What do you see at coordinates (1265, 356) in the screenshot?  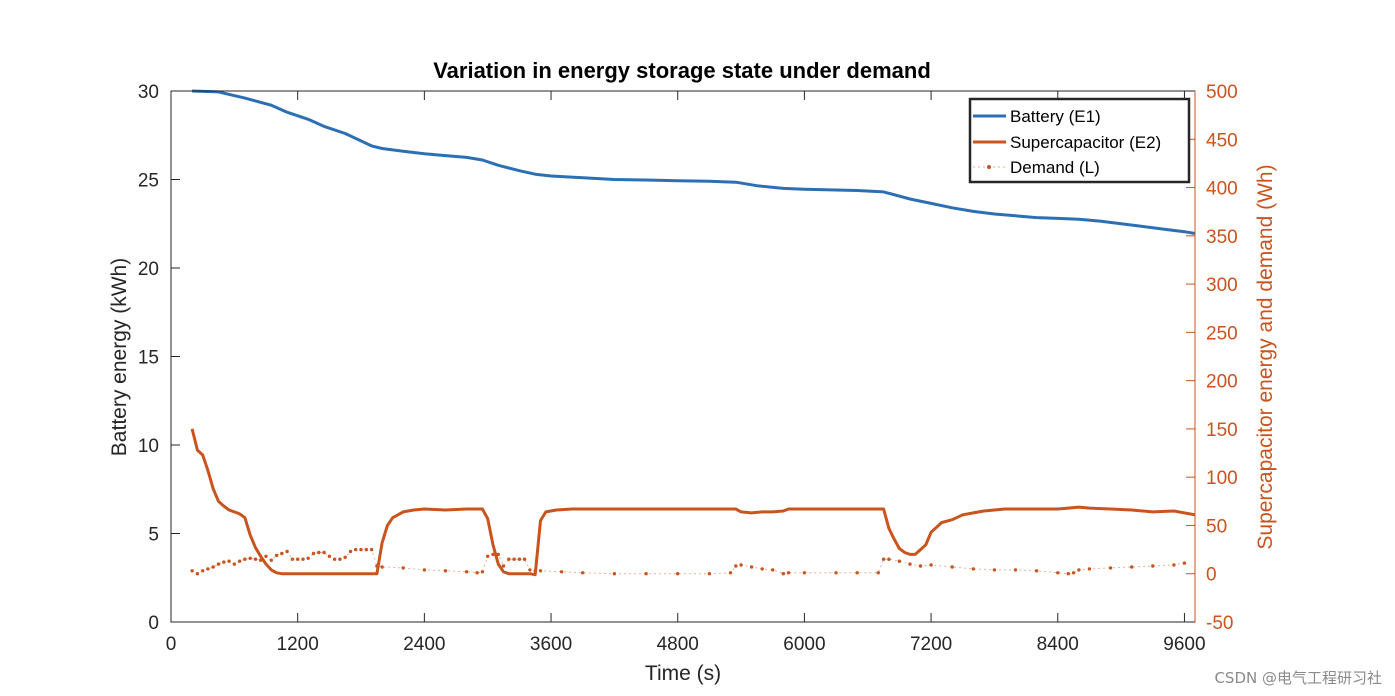 I see `y2-axis-label: Supercapacitor energy and demand (Wh)` at bounding box center [1265, 356].